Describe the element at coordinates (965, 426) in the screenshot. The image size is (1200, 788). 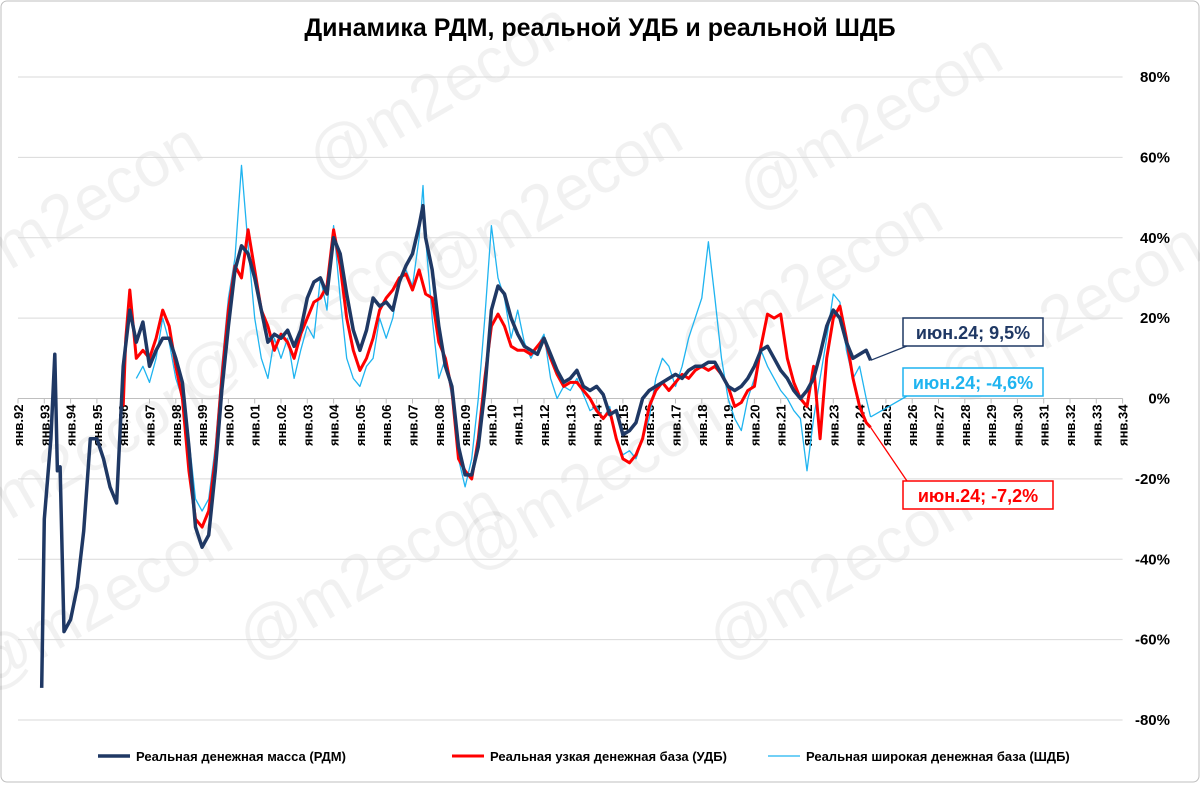
I see `x-tick-label: янв.28` at that location.